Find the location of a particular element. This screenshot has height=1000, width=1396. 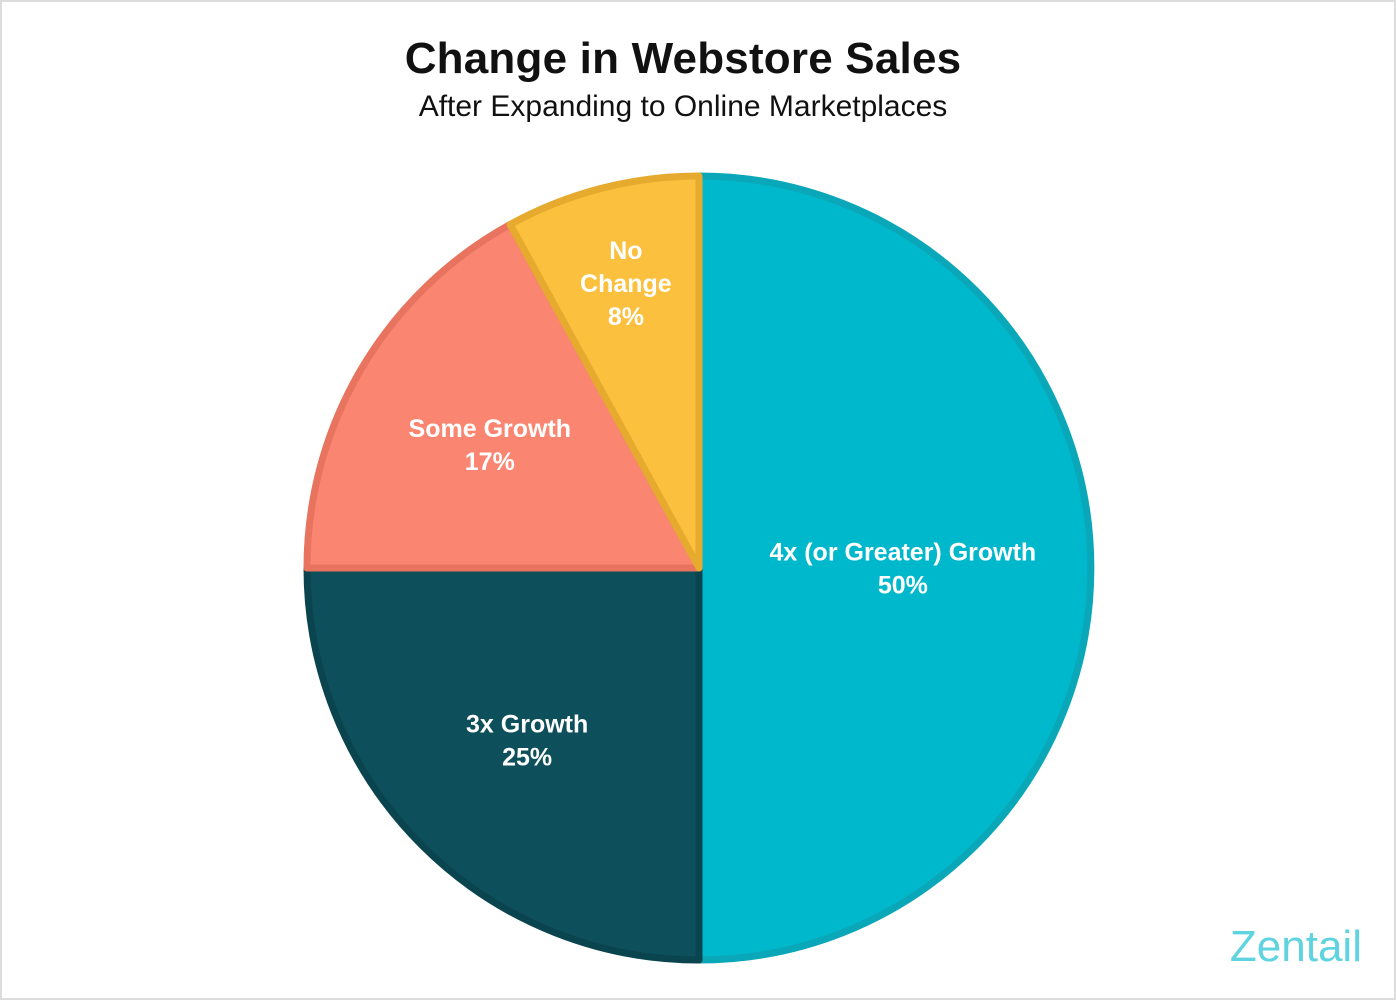

slice-label-no-change: No Change 8% is located at coordinates (626, 284).